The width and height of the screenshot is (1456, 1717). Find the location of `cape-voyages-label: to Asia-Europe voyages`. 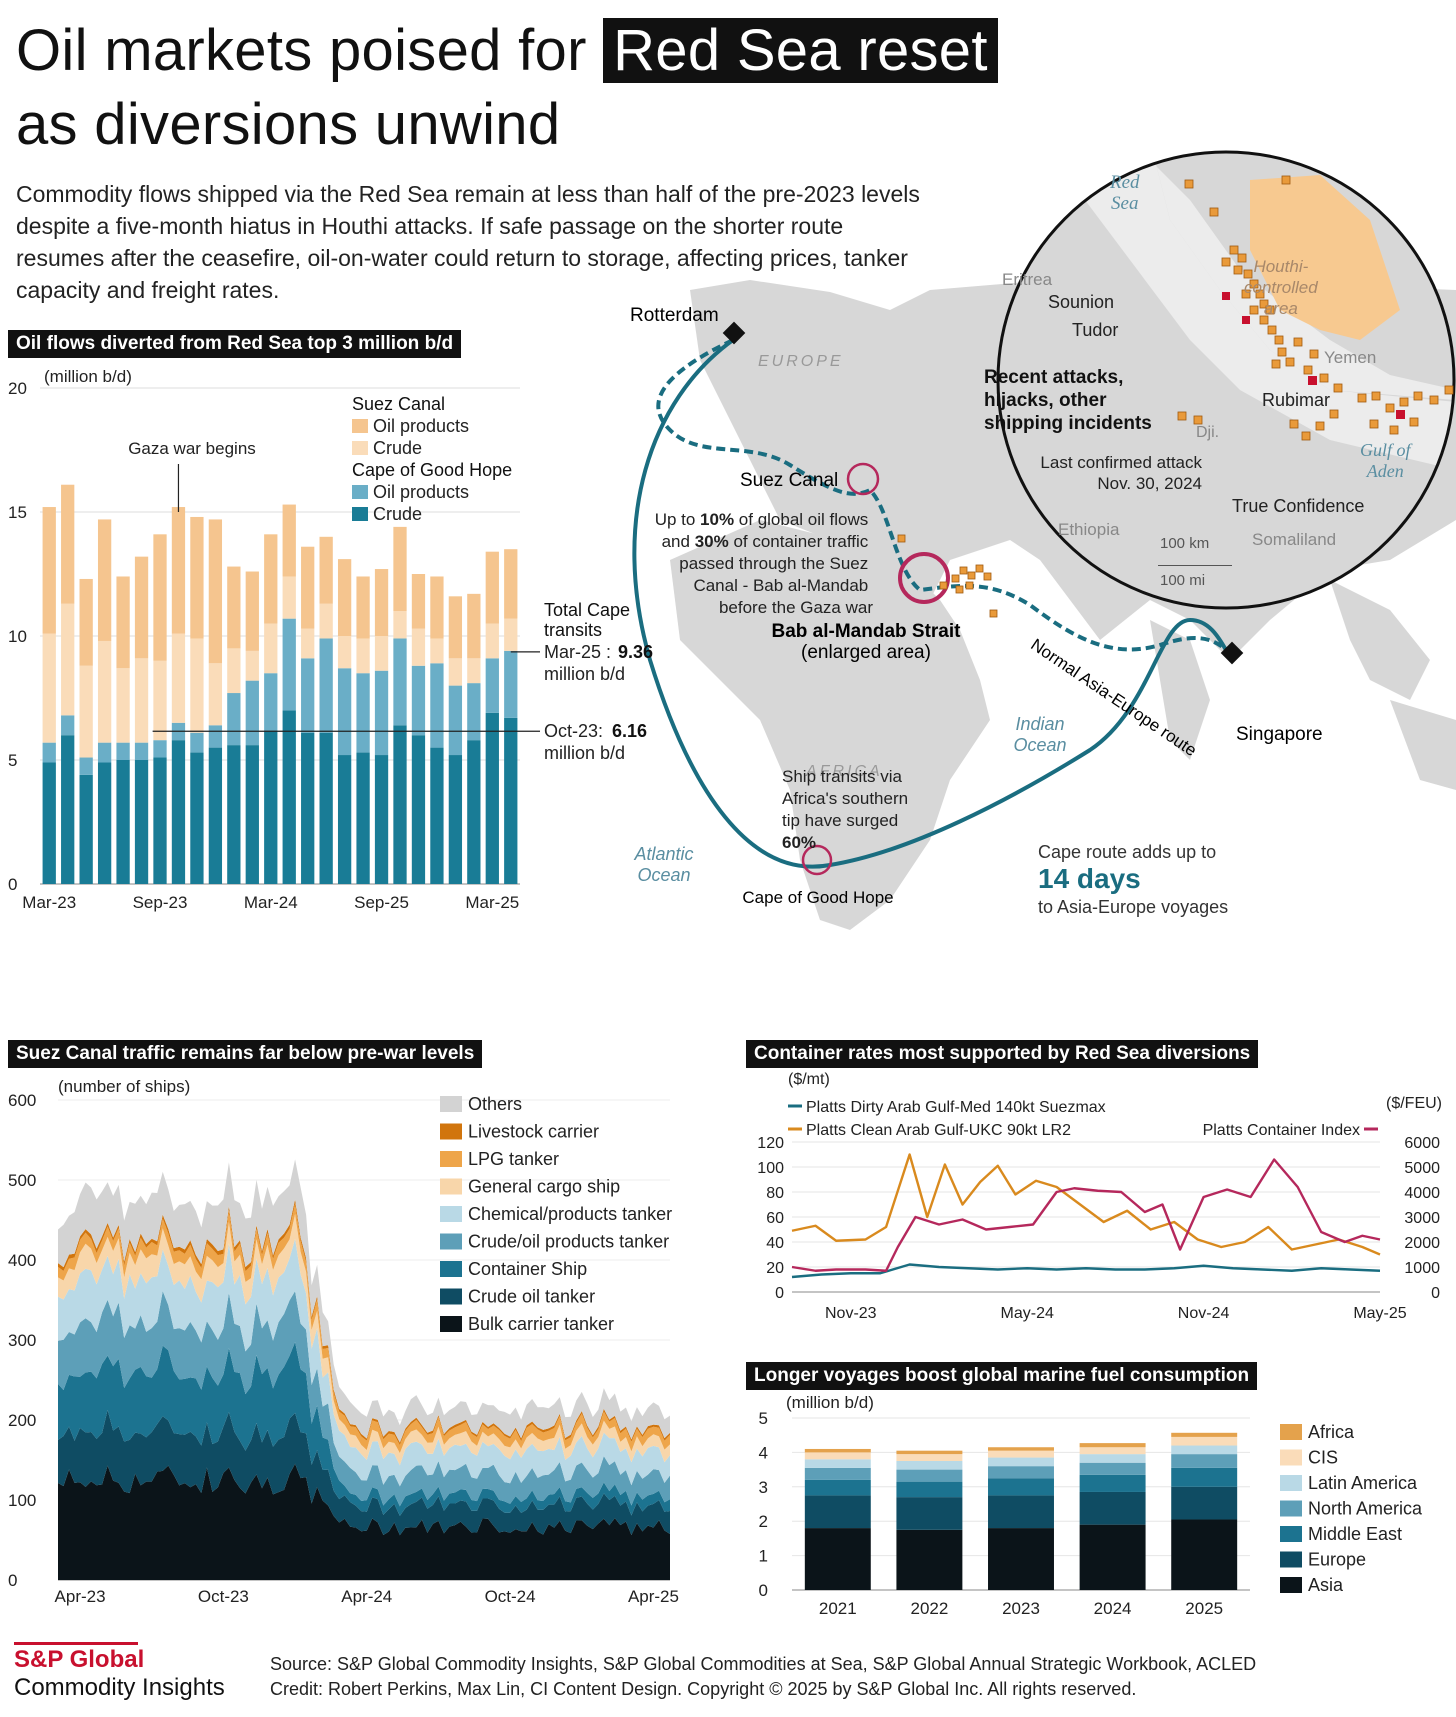

cape-voyages-label: to Asia-Europe voyages is located at coordinates (1133, 907).